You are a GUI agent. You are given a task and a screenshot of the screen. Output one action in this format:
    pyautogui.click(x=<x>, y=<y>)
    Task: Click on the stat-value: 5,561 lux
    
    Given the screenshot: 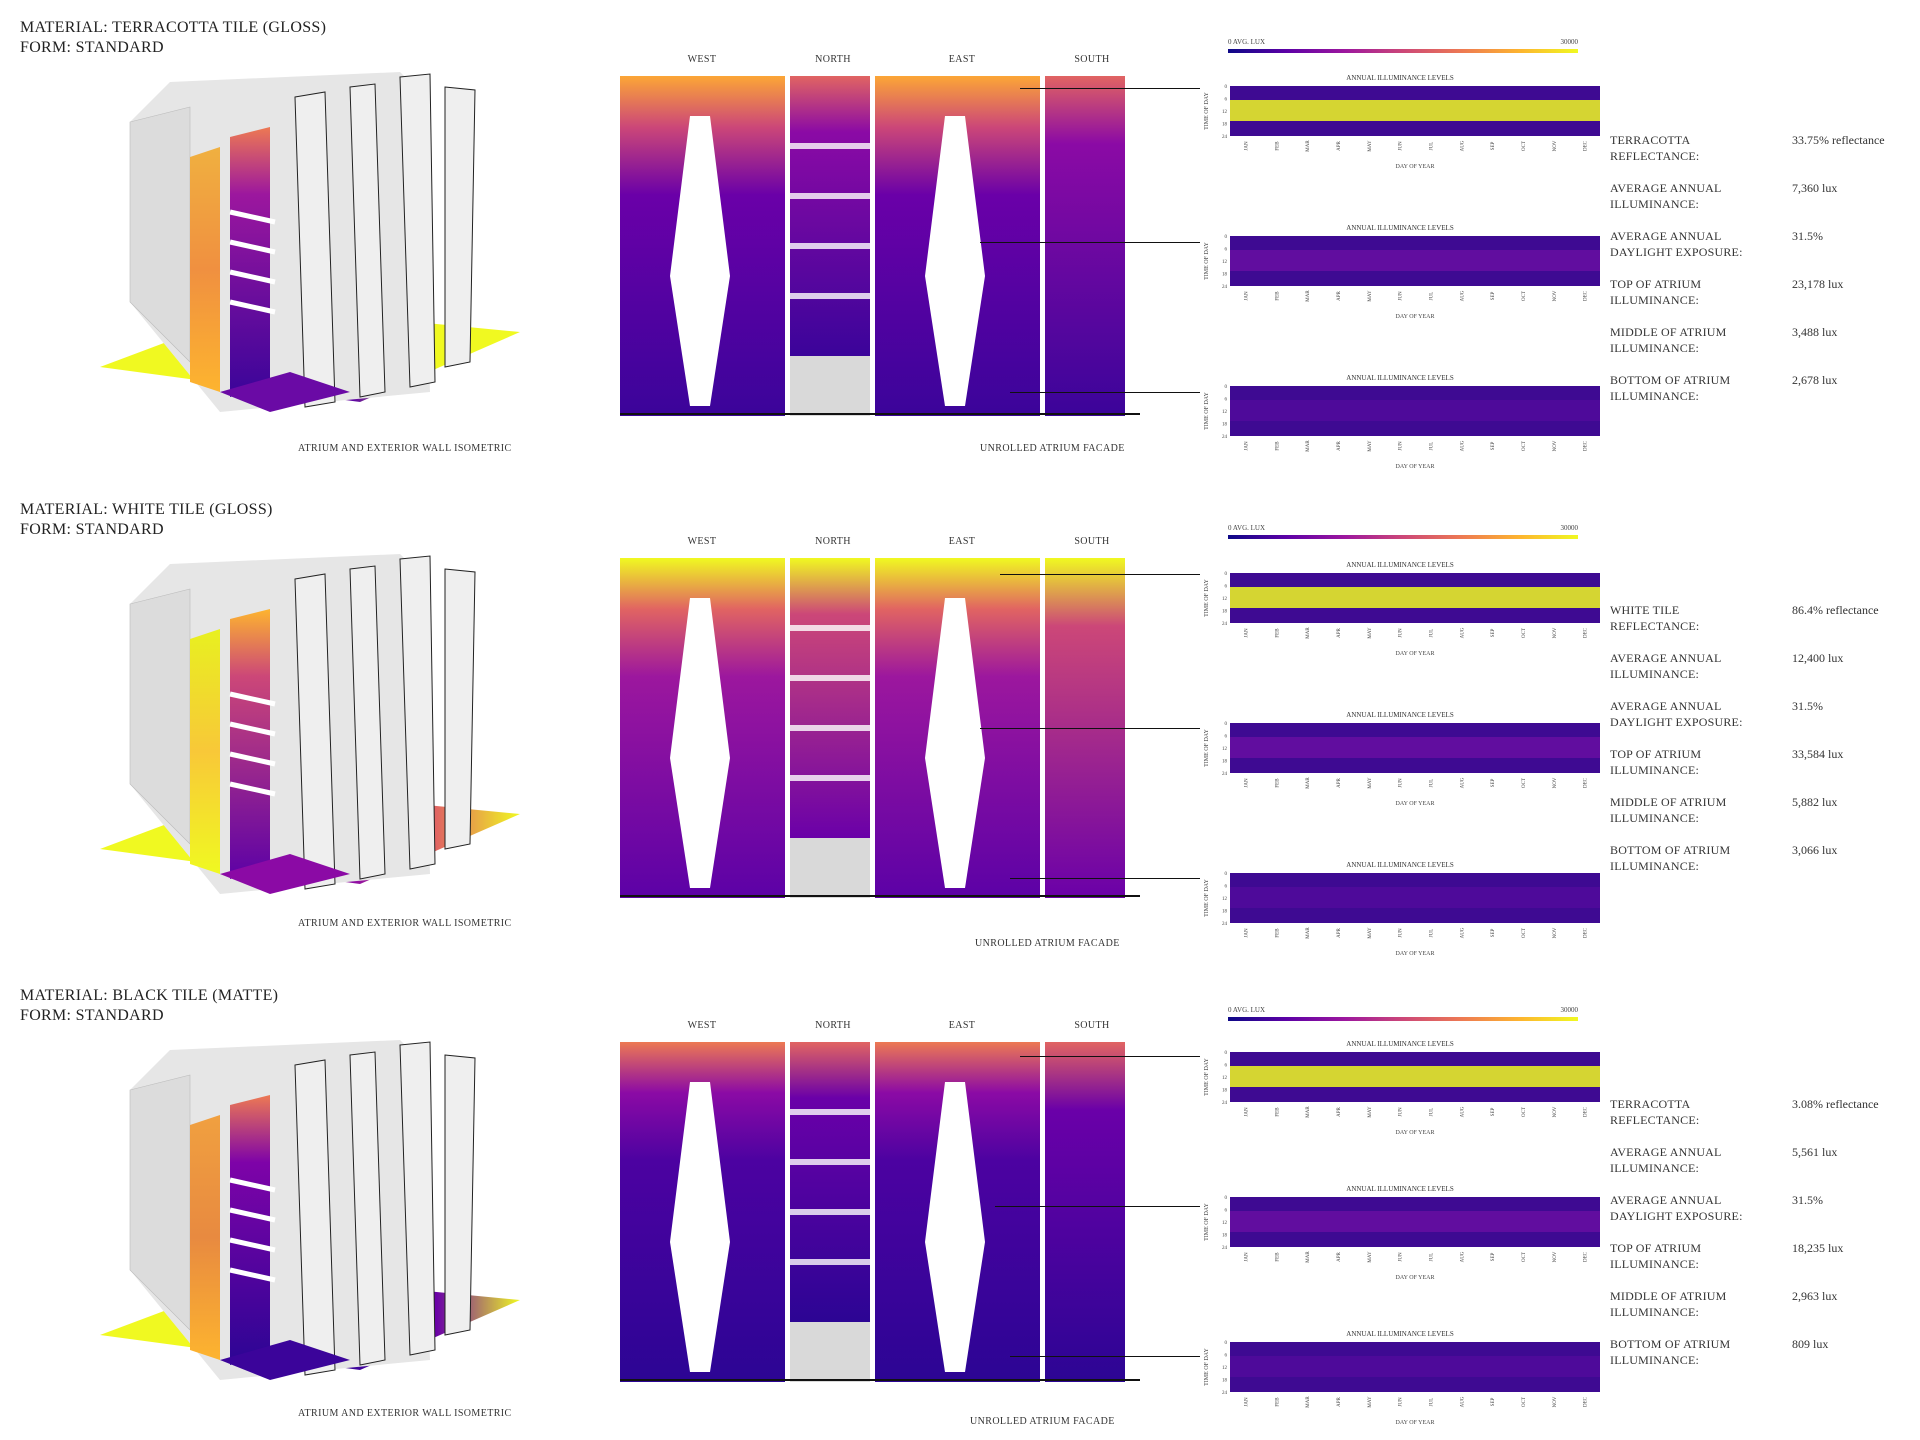 What is the action you would take?
    pyautogui.click(x=1815, y=1152)
    